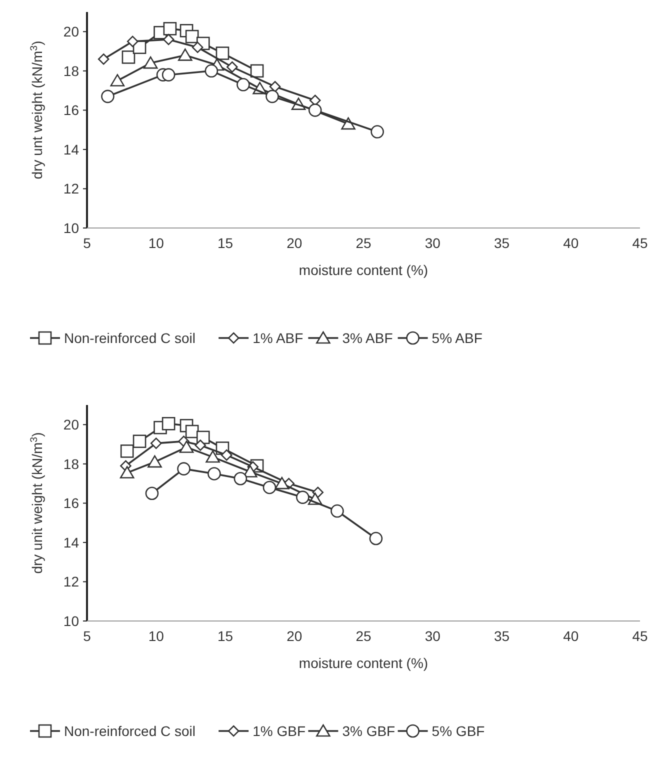  I want to click on legend-label: 5% ABF, so click(457, 338).